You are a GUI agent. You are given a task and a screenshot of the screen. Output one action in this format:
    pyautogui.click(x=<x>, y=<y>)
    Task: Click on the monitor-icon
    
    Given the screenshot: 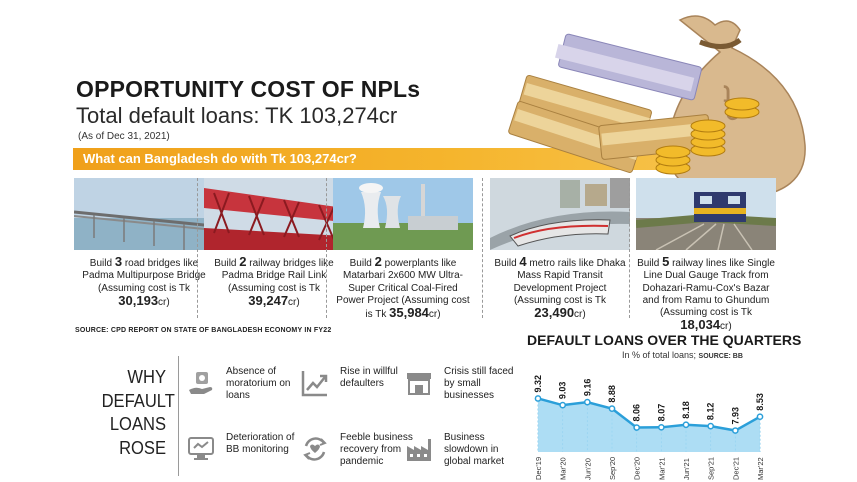 What is the action you would take?
    pyautogui.click(x=201, y=448)
    